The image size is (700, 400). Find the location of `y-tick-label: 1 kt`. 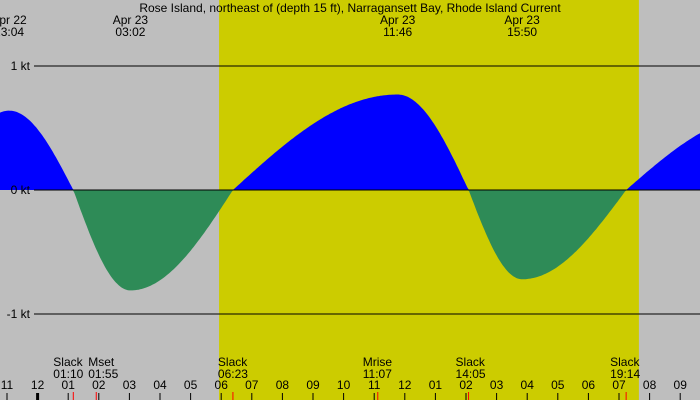

y-tick-label: 1 kt is located at coordinates (21, 66).